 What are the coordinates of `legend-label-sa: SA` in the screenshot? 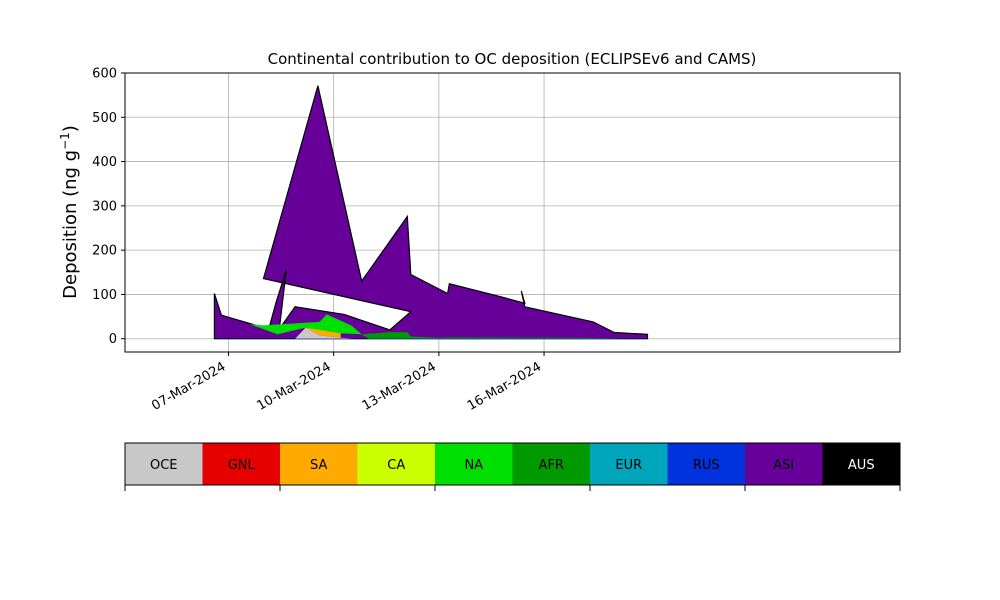 It's located at (318, 465).